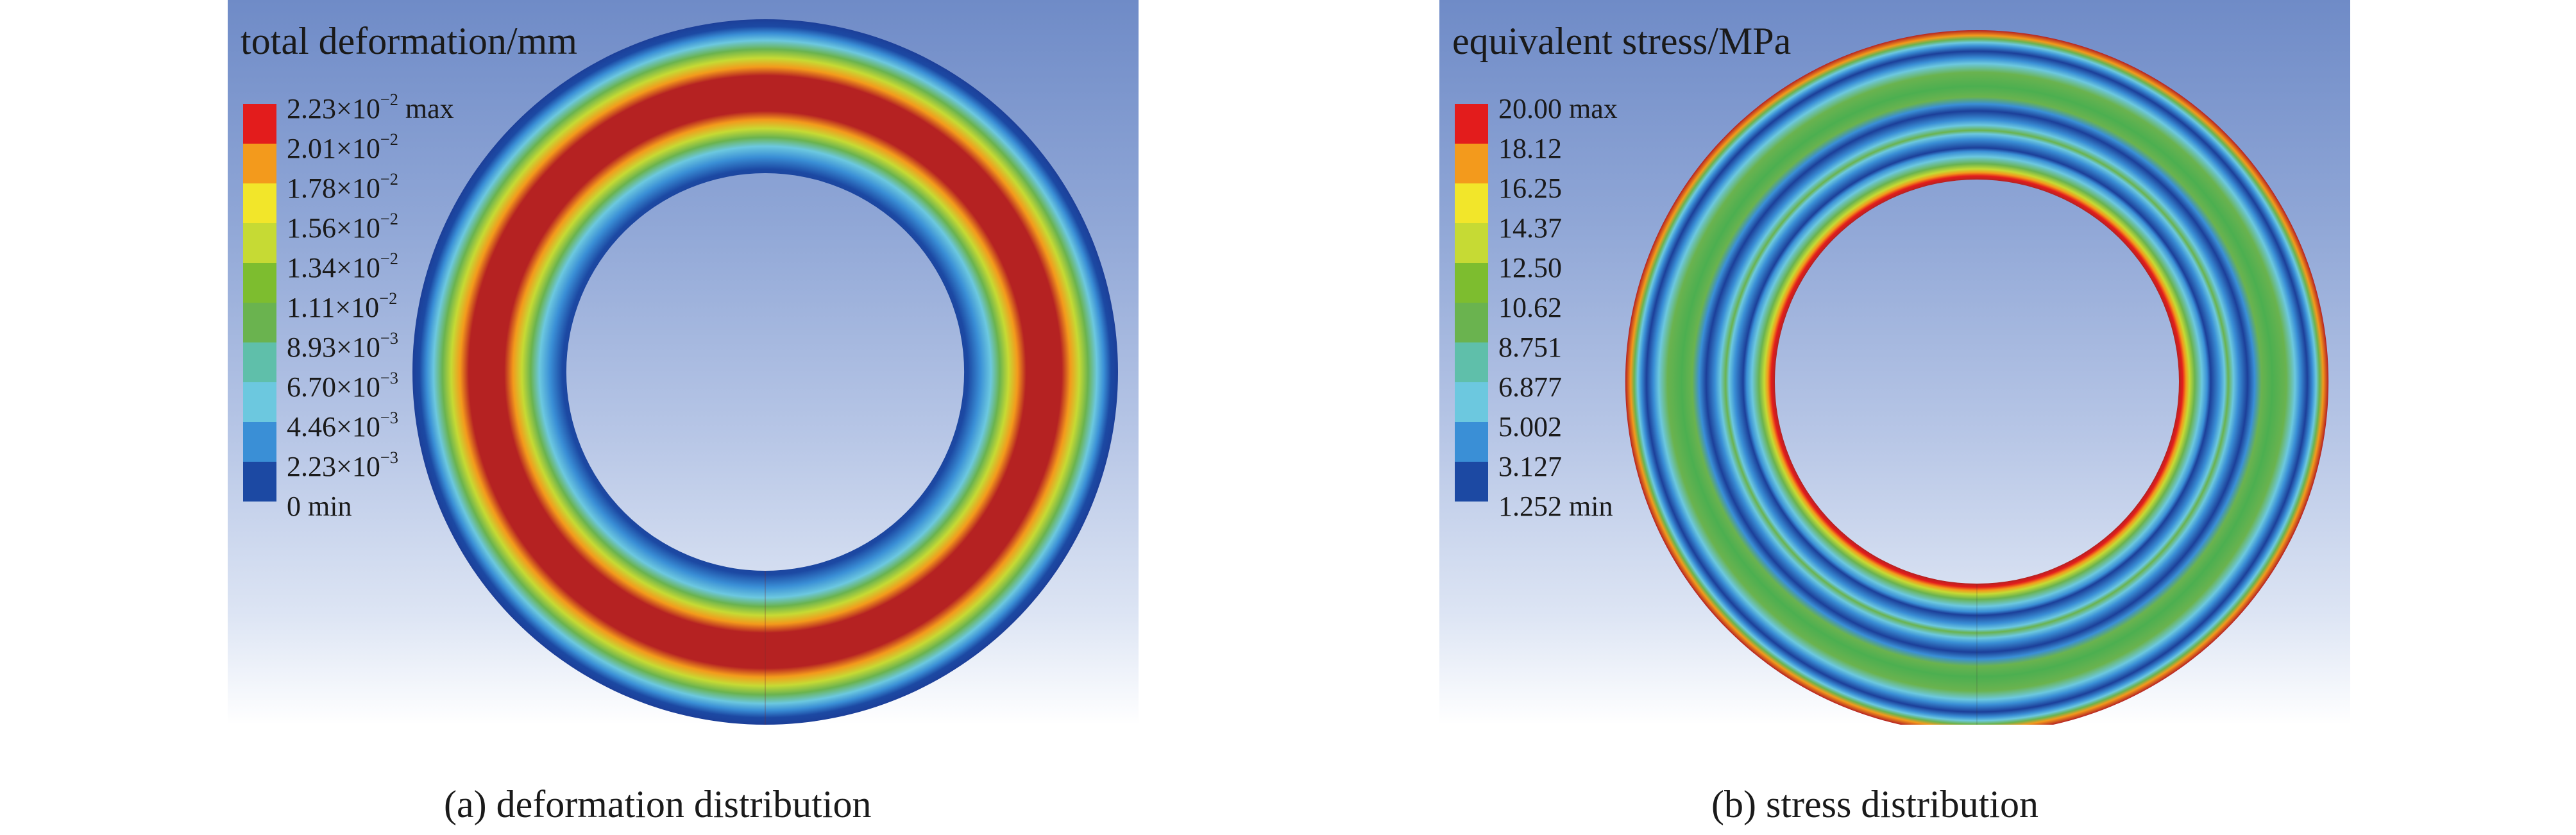  Describe the element at coordinates (1530, 347) in the screenshot. I see `legend-label: 8.751` at that location.